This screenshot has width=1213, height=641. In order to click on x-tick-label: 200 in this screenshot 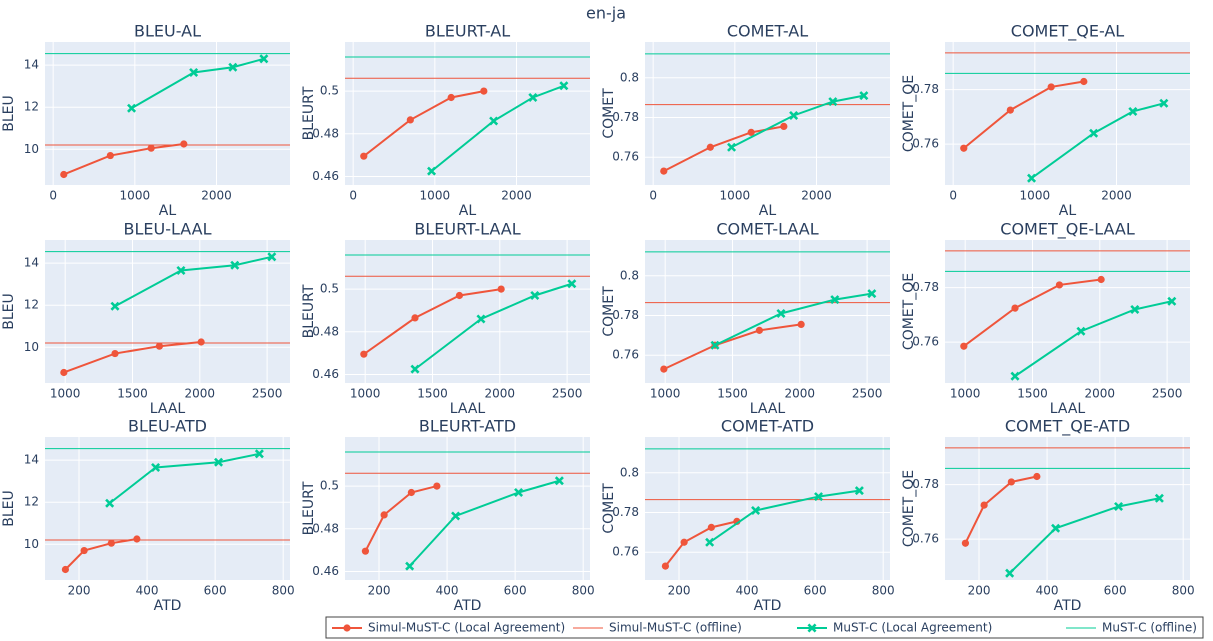, I will do `click(379, 591)`.